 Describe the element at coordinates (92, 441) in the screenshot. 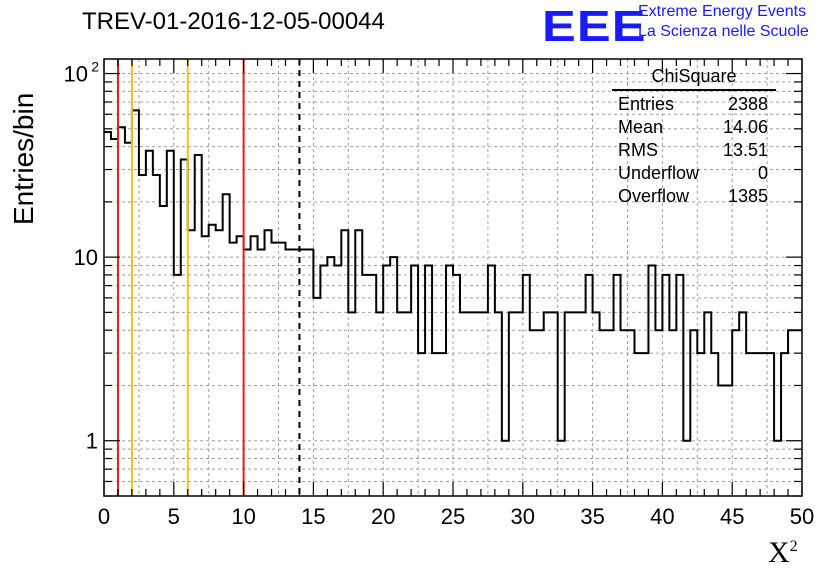

I see `y-tick-label: 1` at that location.